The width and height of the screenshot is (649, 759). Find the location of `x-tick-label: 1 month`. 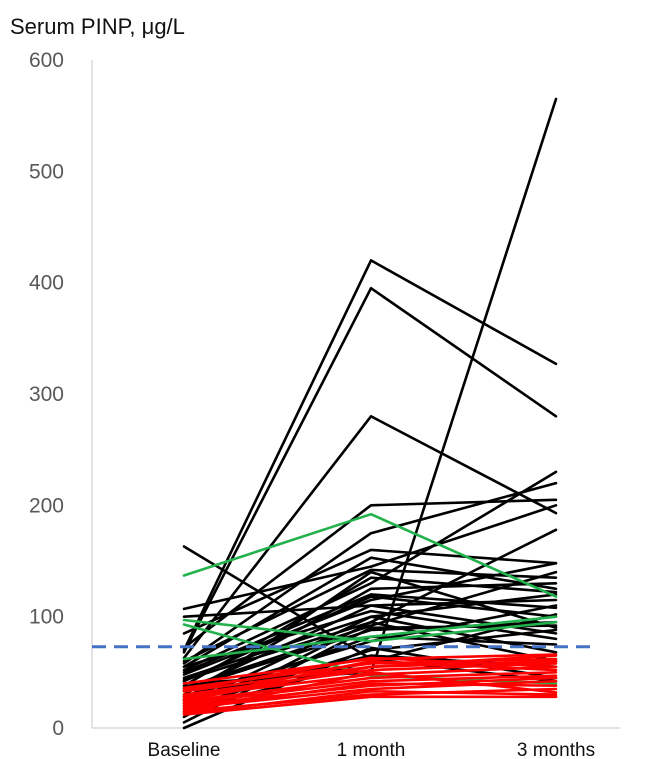

x-tick-label: 1 month is located at coordinates (371, 749).